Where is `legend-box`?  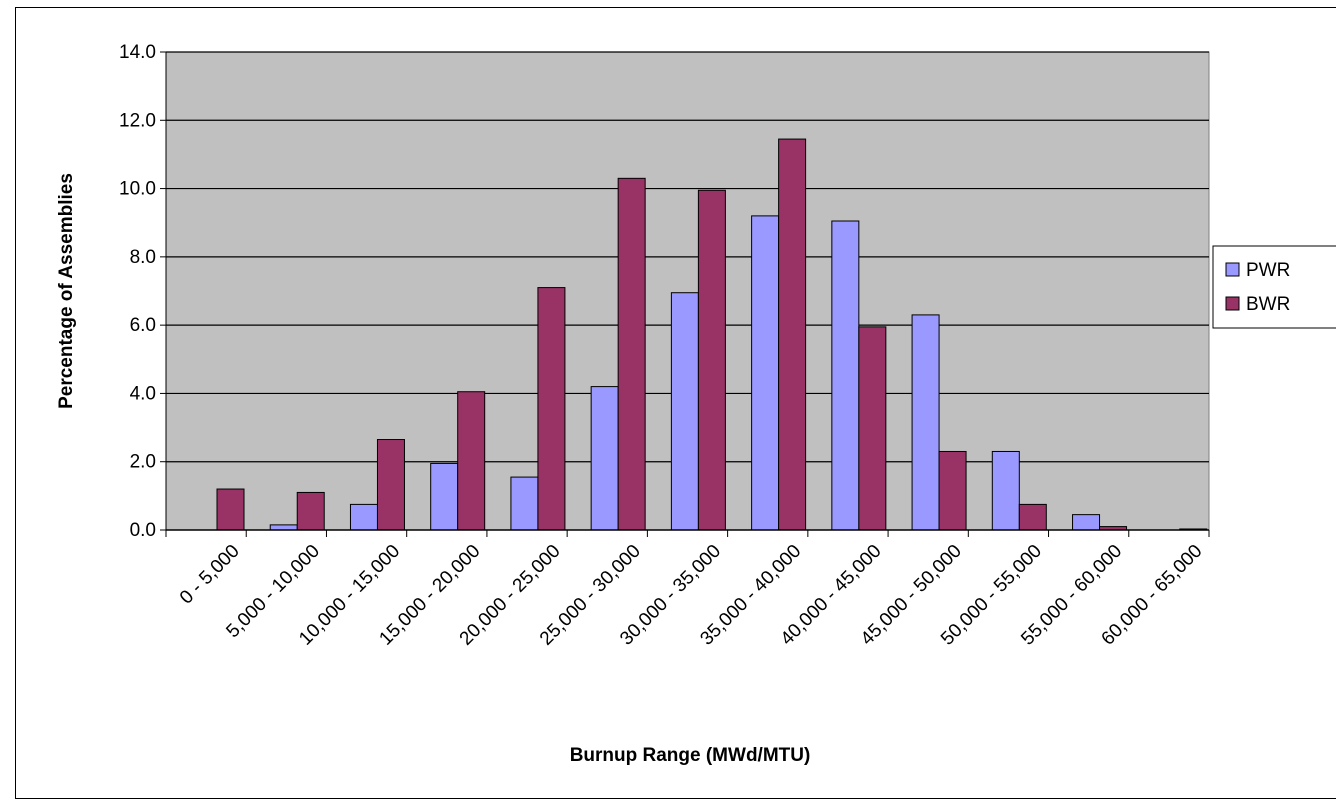 legend-box is located at coordinates (1274, 287).